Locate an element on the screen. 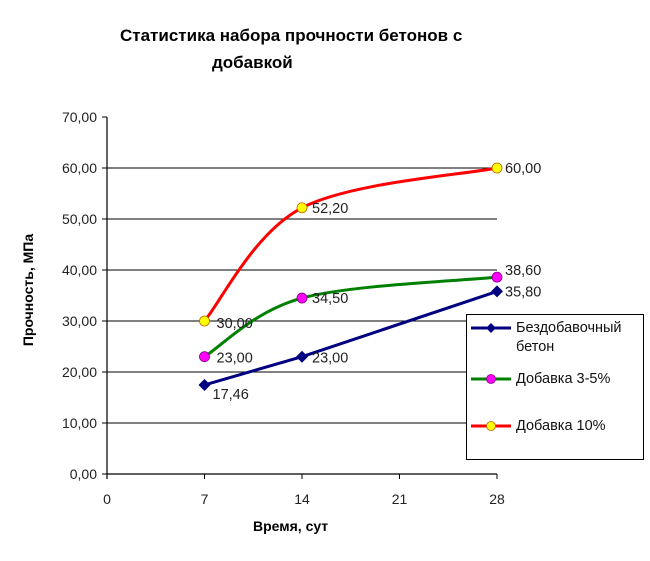 The width and height of the screenshot is (650, 561). data-label: 30,00 is located at coordinates (235, 324).